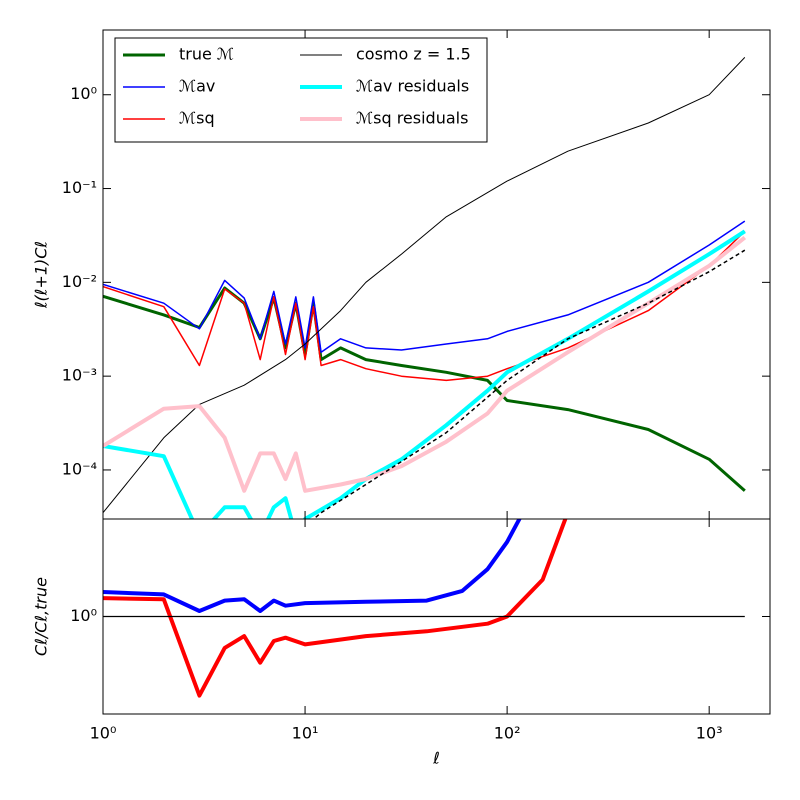  I want to click on legend-label: cosmo z = 1.5, so click(413, 54).